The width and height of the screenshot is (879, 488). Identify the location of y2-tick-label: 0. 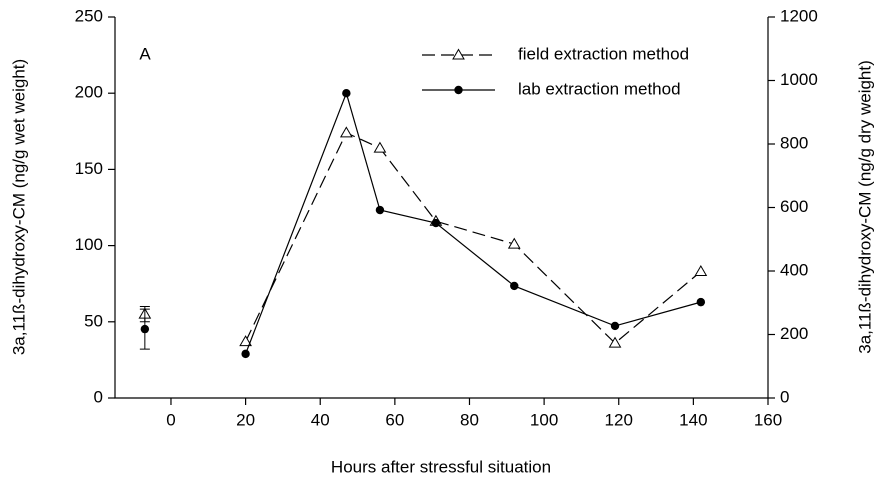
(784, 396).